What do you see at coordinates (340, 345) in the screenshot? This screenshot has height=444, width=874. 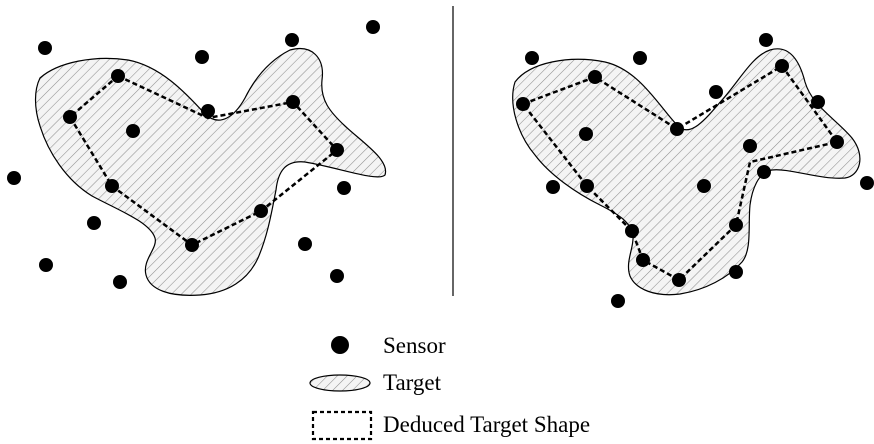 I see `legend-sensor-icon` at bounding box center [340, 345].